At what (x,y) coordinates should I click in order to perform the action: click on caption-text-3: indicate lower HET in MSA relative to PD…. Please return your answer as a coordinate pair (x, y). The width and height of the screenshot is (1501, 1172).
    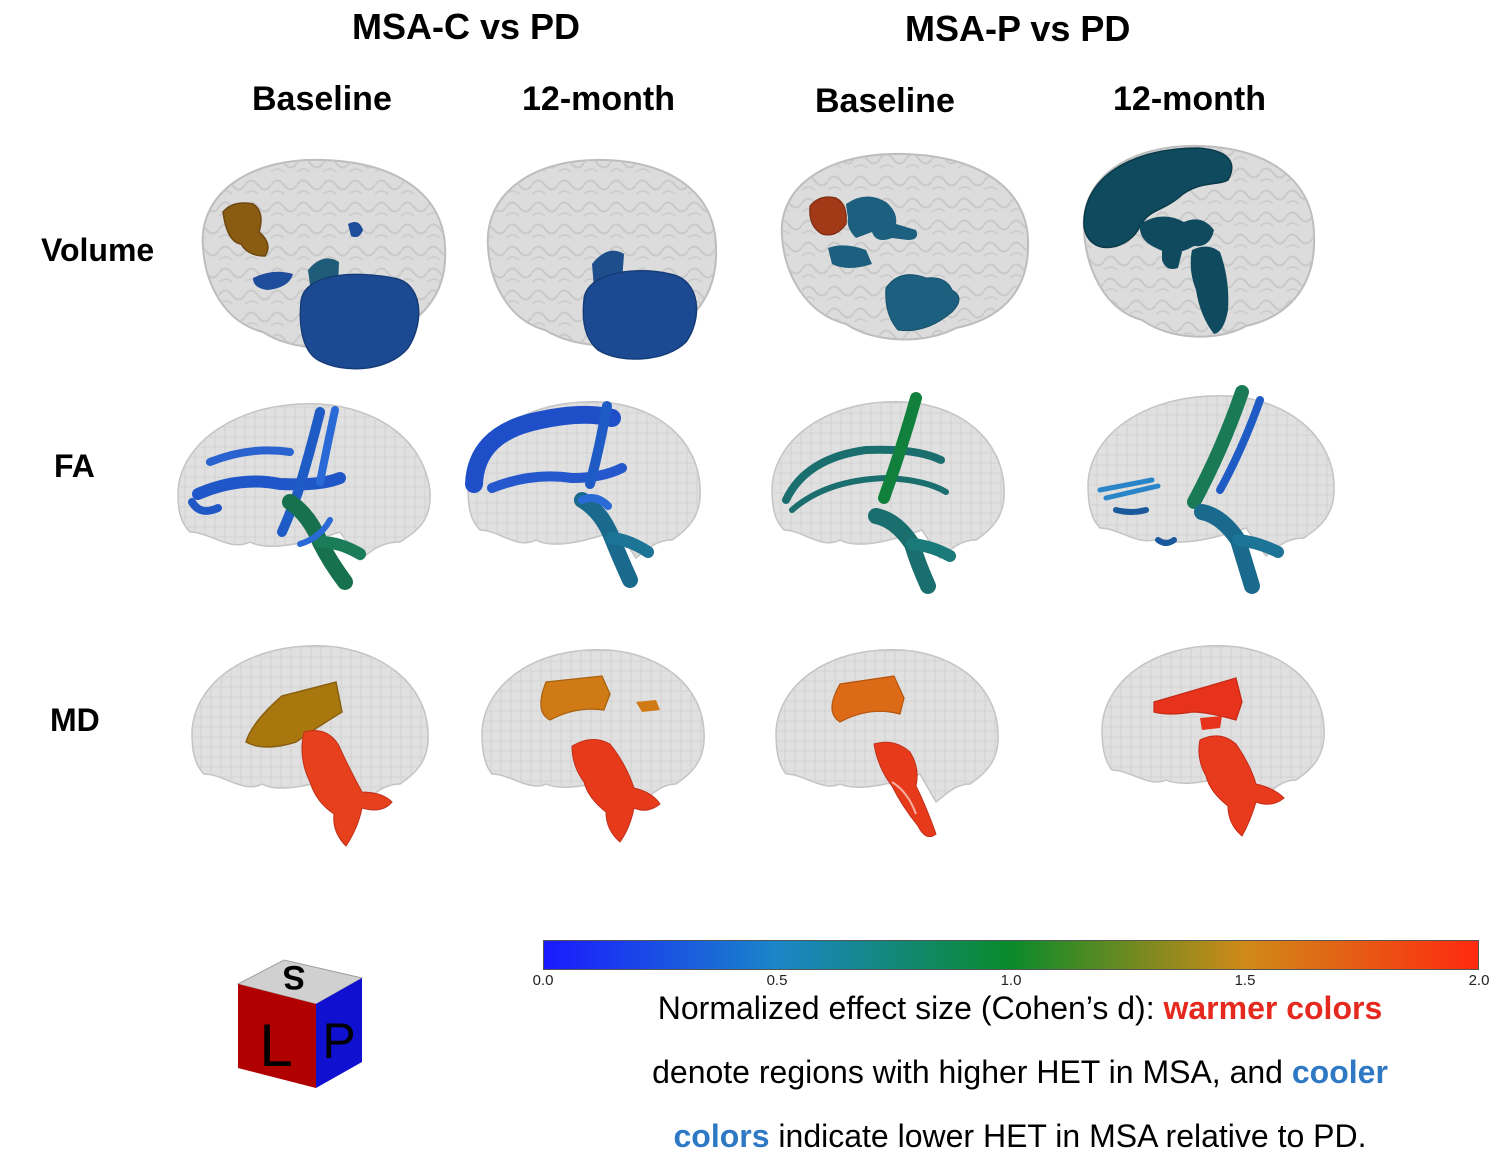
    Looking at the image, I should click on (1068, 1136).